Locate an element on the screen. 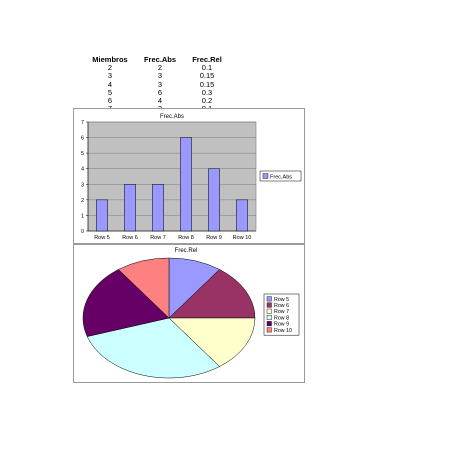  y-tick-label: 5 is located at coordinates (82, 154).